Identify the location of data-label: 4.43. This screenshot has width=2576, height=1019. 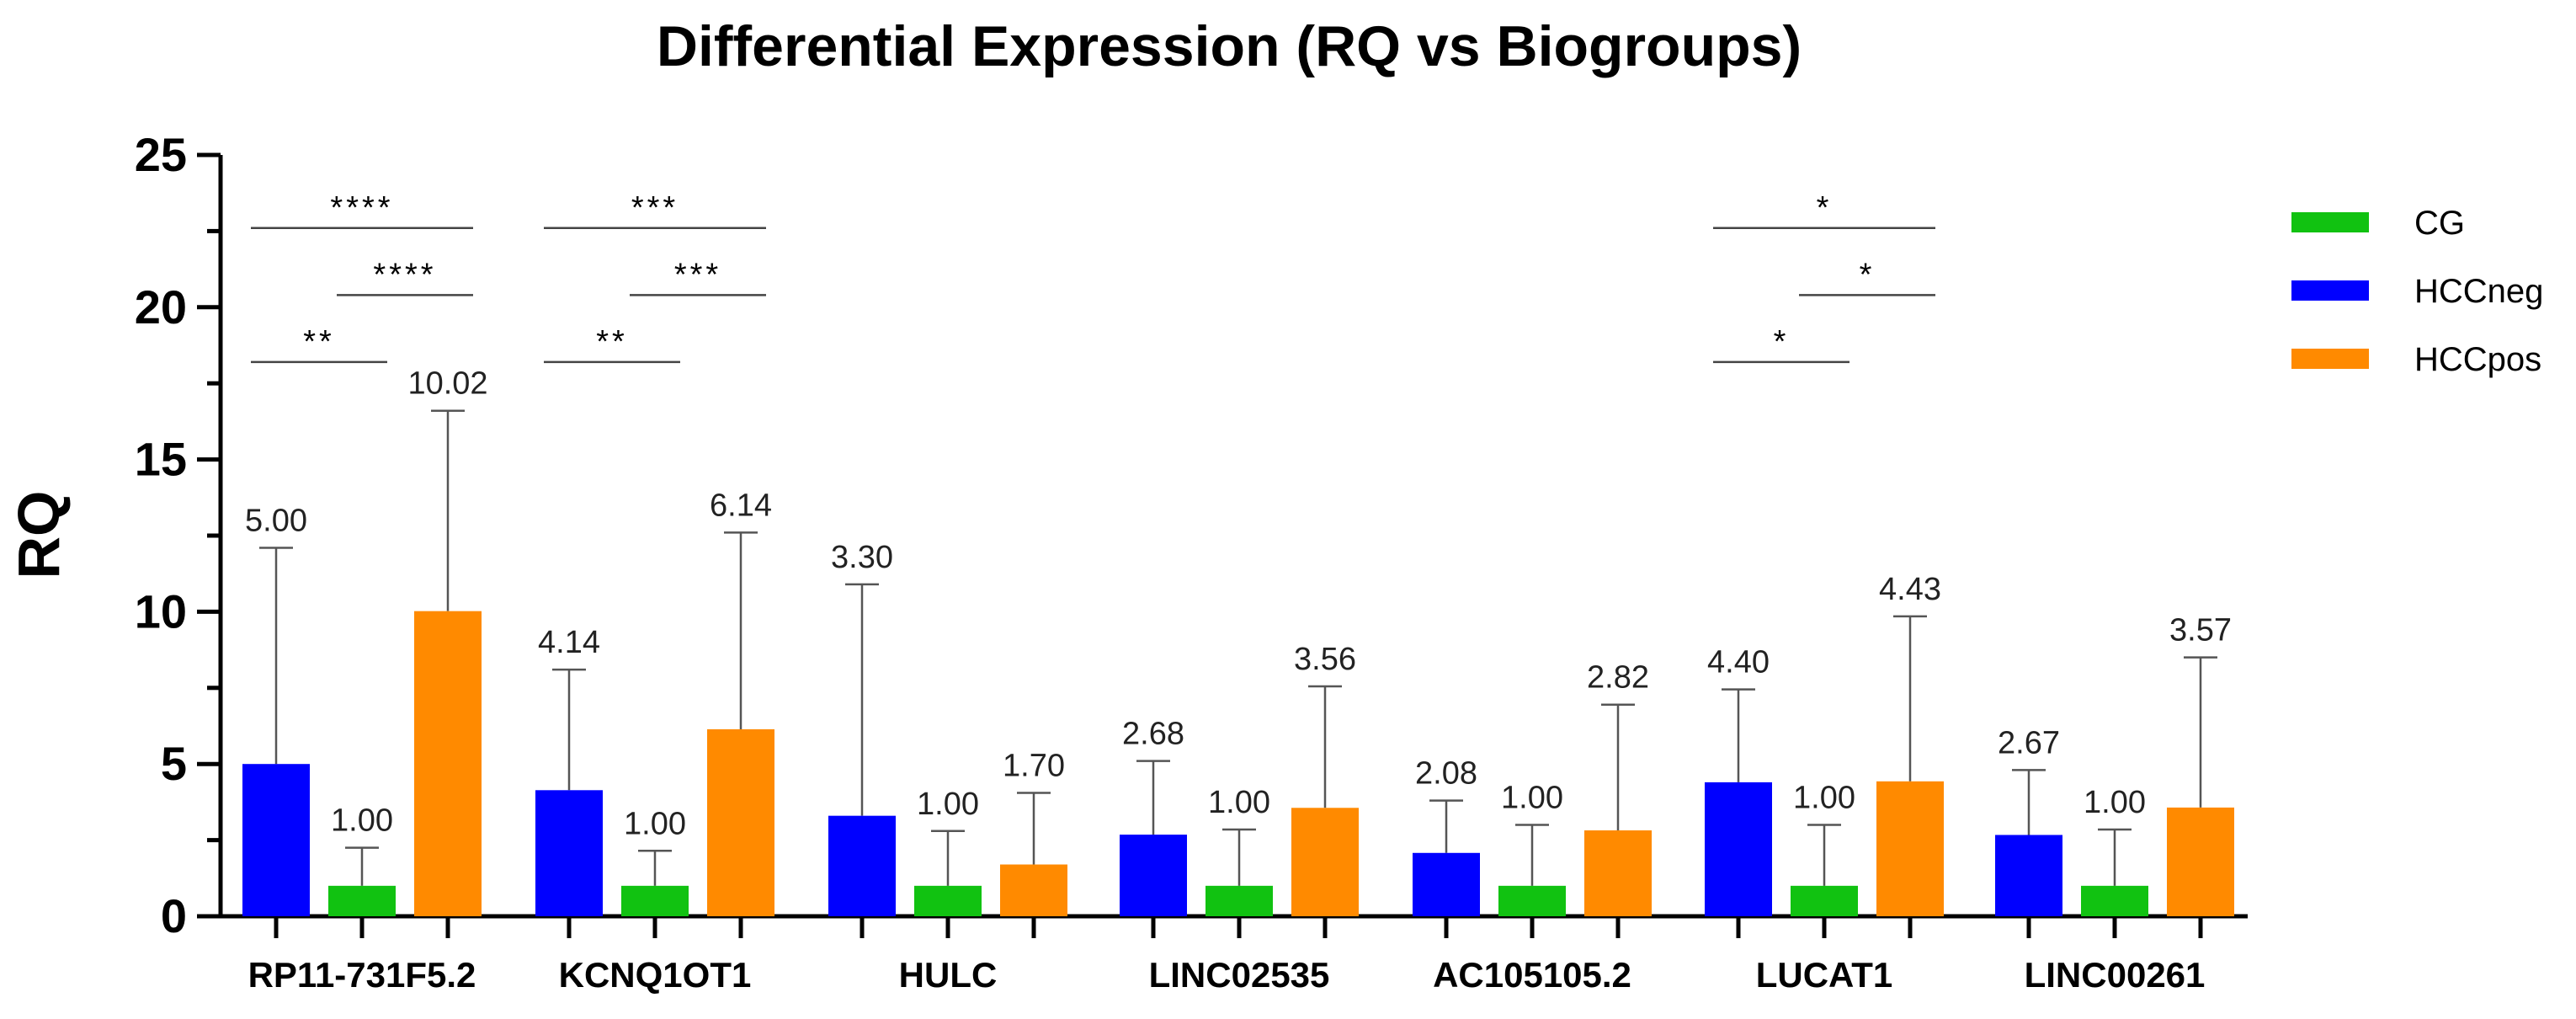
(1910, 589).